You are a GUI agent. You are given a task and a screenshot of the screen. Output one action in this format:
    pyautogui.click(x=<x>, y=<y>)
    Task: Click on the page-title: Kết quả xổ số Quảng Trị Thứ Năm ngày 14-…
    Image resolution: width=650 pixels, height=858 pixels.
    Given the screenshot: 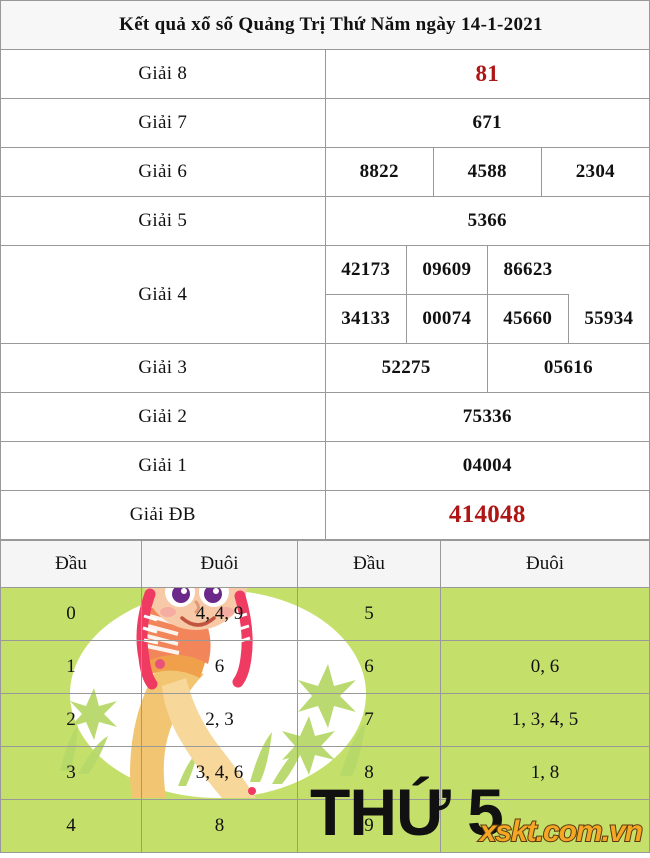 What is the action you would take?
    pyautogui.click(x=325, y=25)
    